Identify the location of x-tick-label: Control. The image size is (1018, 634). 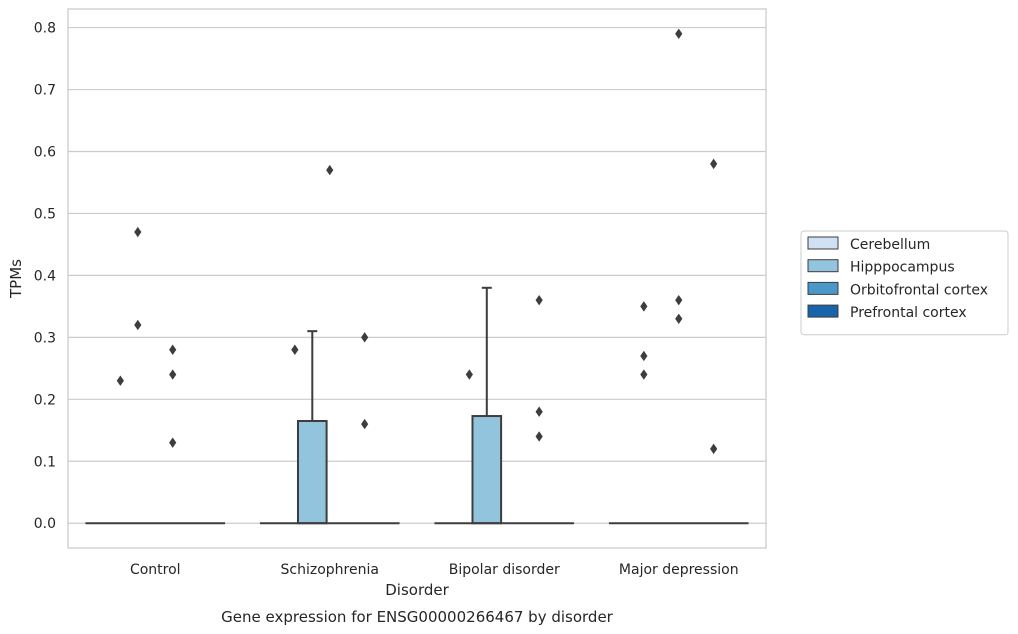
(155, 570).